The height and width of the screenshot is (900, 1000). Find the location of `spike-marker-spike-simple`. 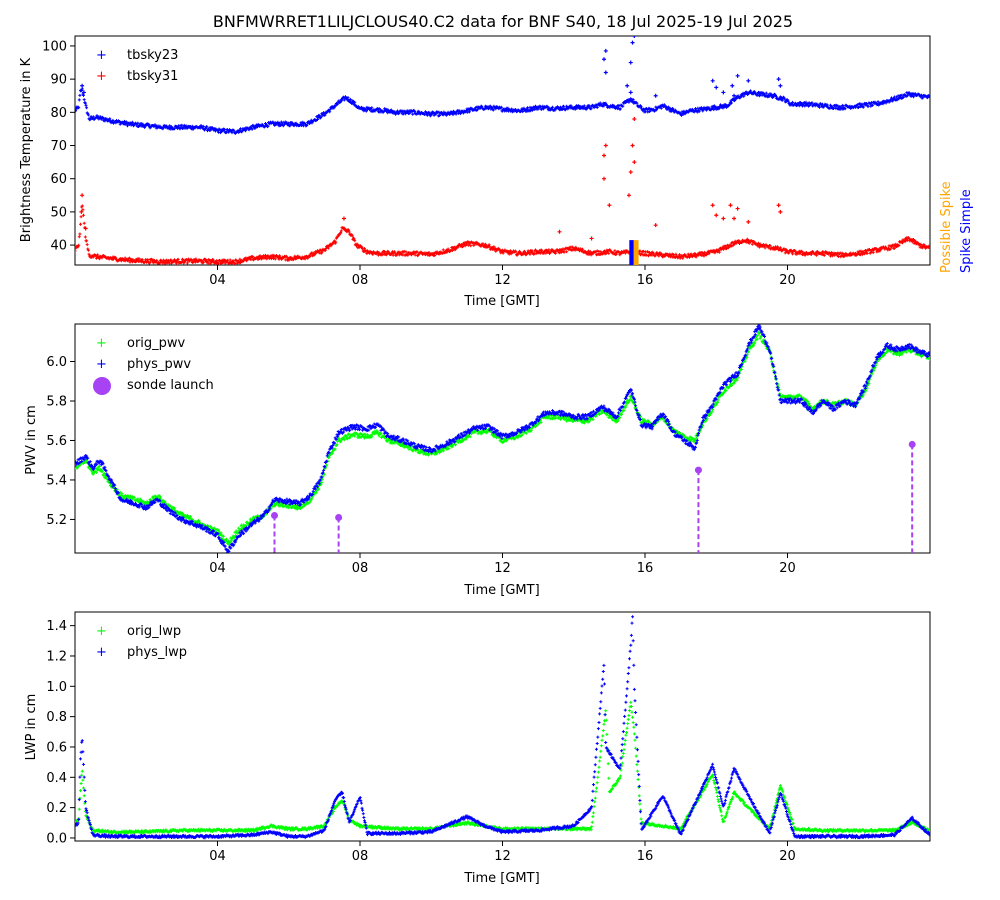

spike-marker-spike-simple is located at coordinates (632, 252).